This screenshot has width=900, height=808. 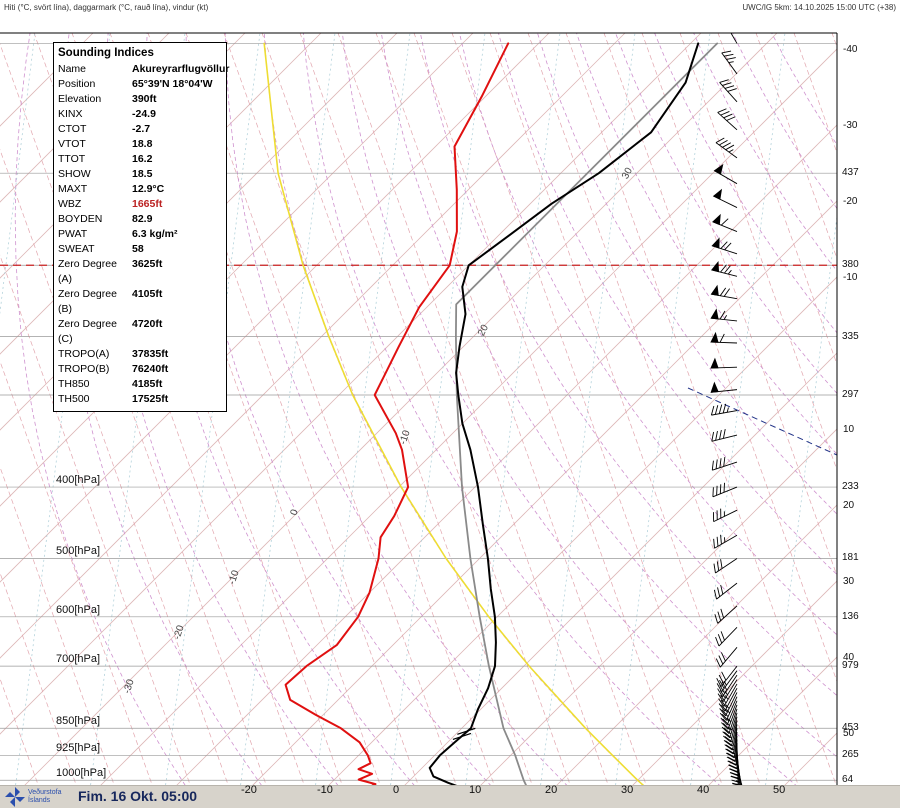 What do you see at coordinates (76, 249) in the screenshot?
I see `index-label: SWEAT` at bounding box center [76, 249].